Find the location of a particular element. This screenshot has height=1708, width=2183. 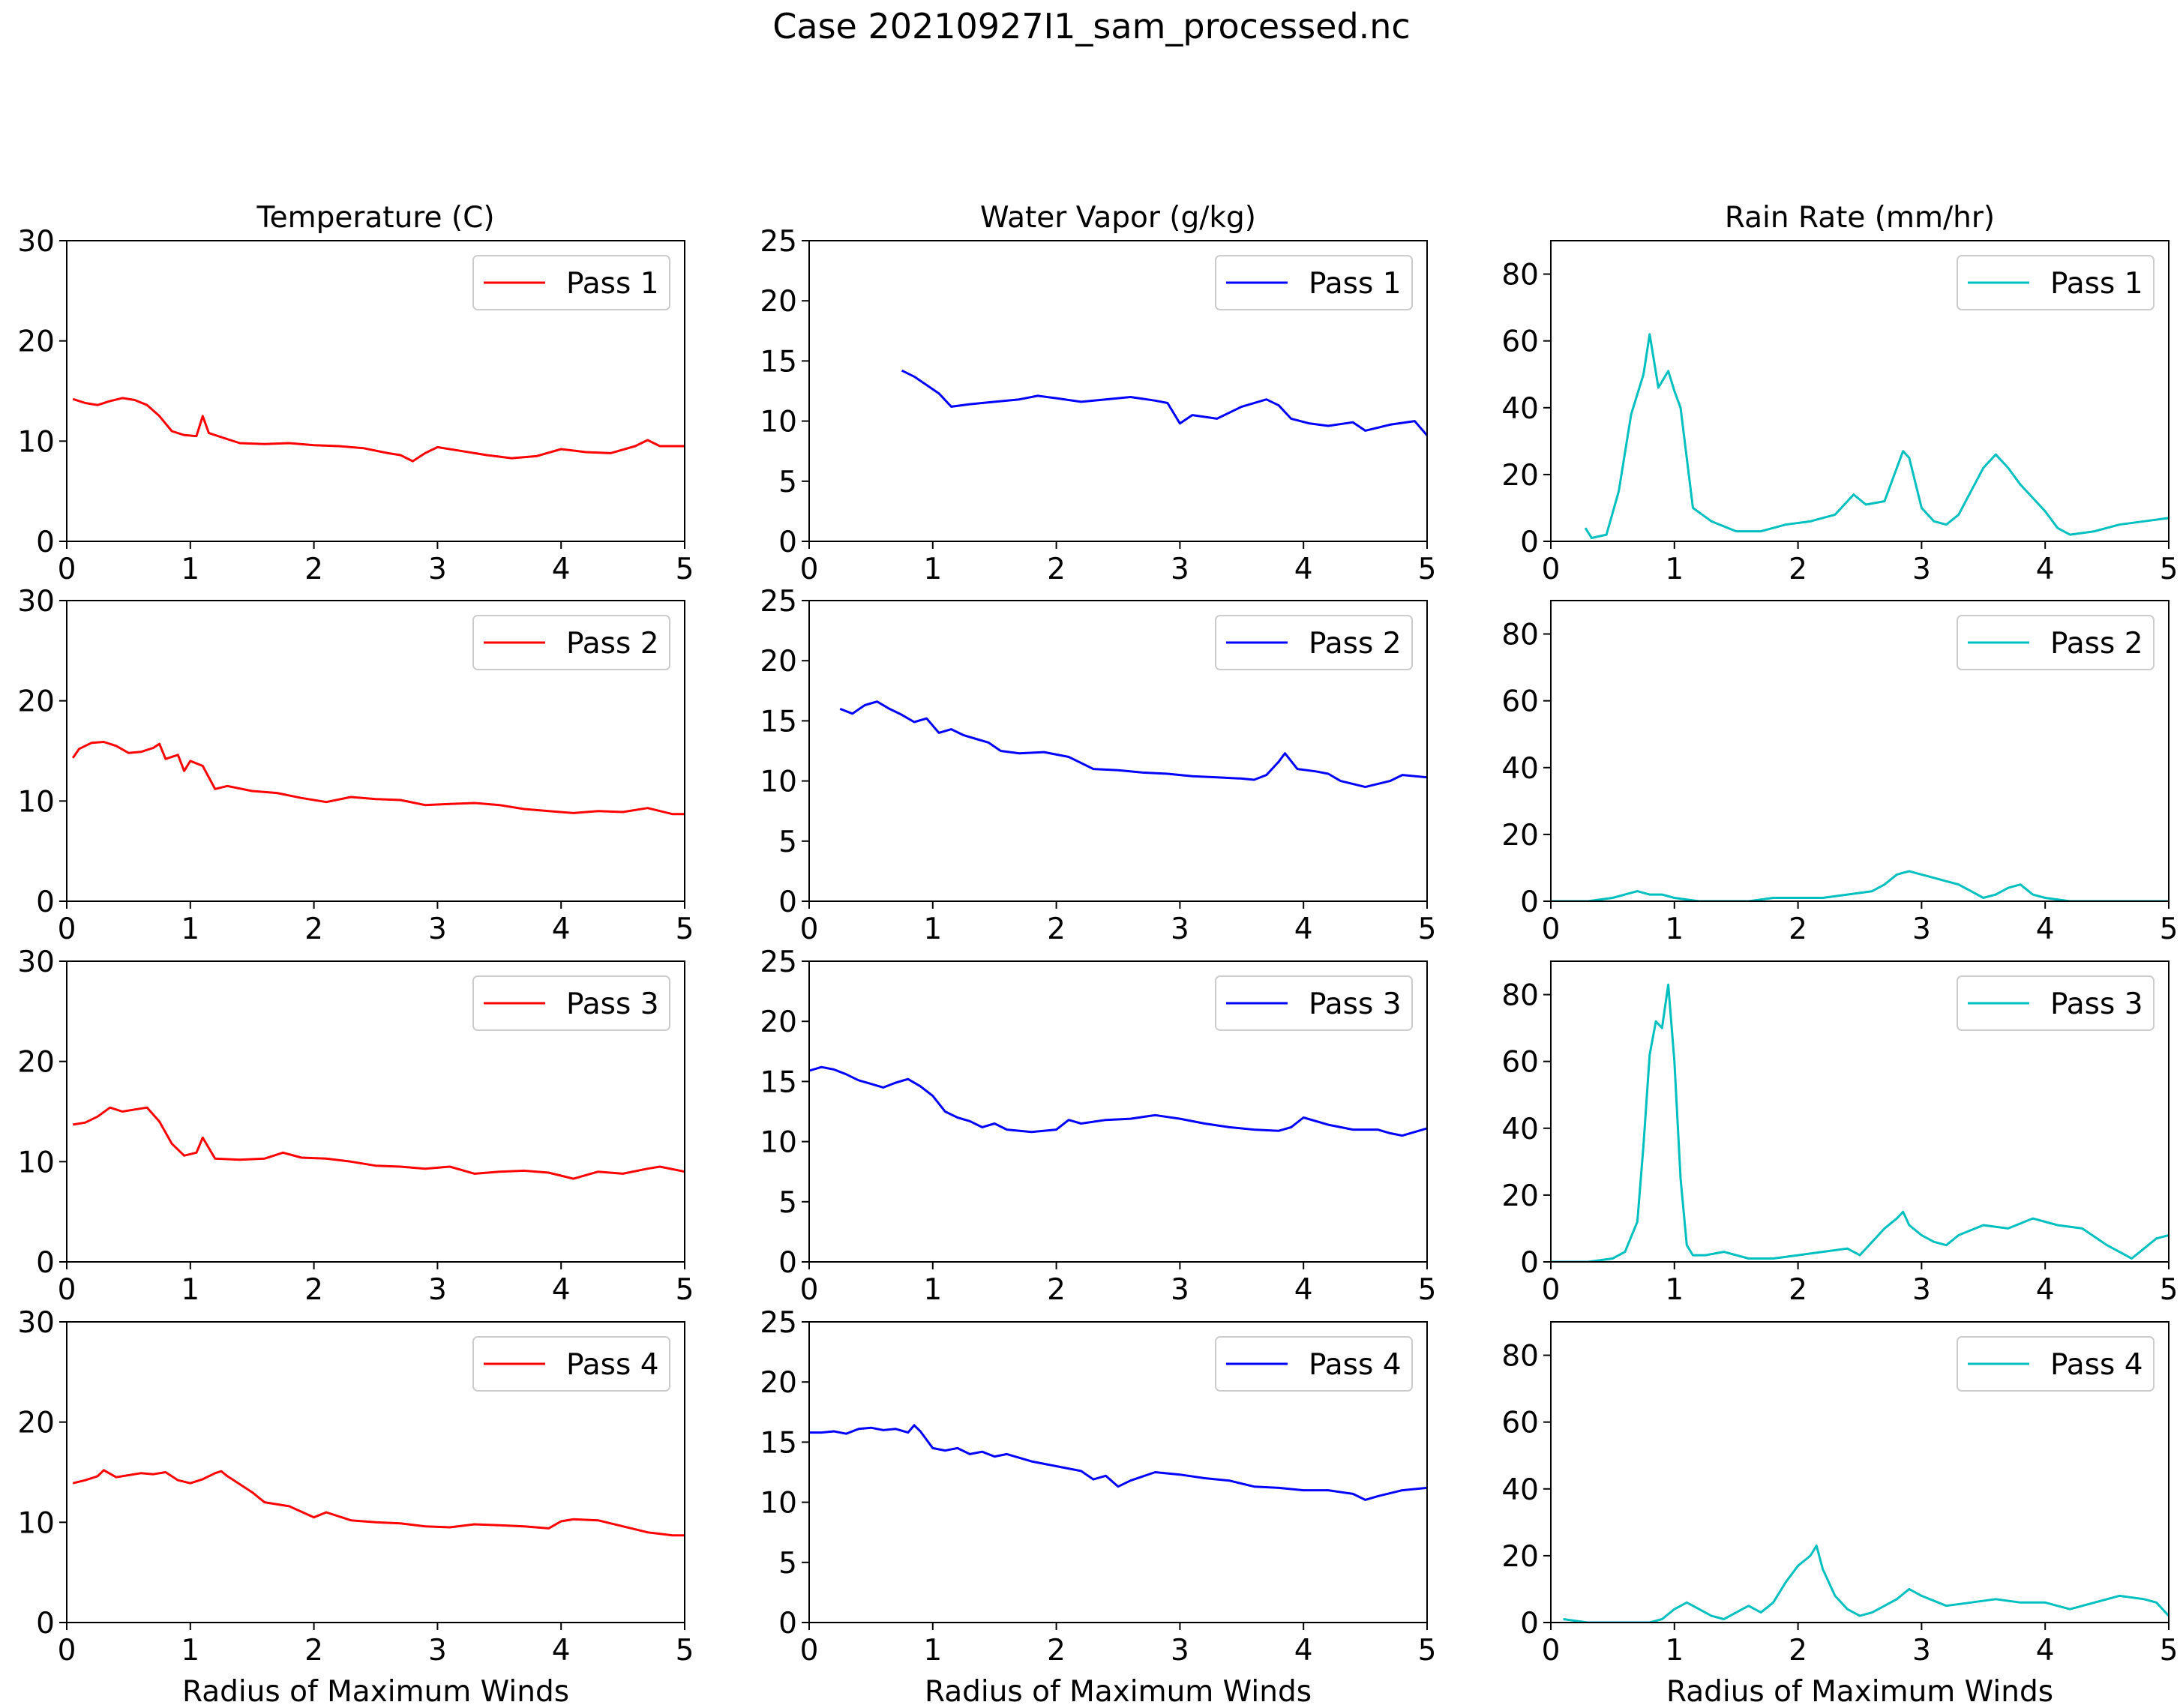

chart-panel-row1-col3: 0 1 2 3 4 5 0 20 40 60 80 Rain Rate (mm/hr) Pass 1 is located at coordinates (1839, 393).